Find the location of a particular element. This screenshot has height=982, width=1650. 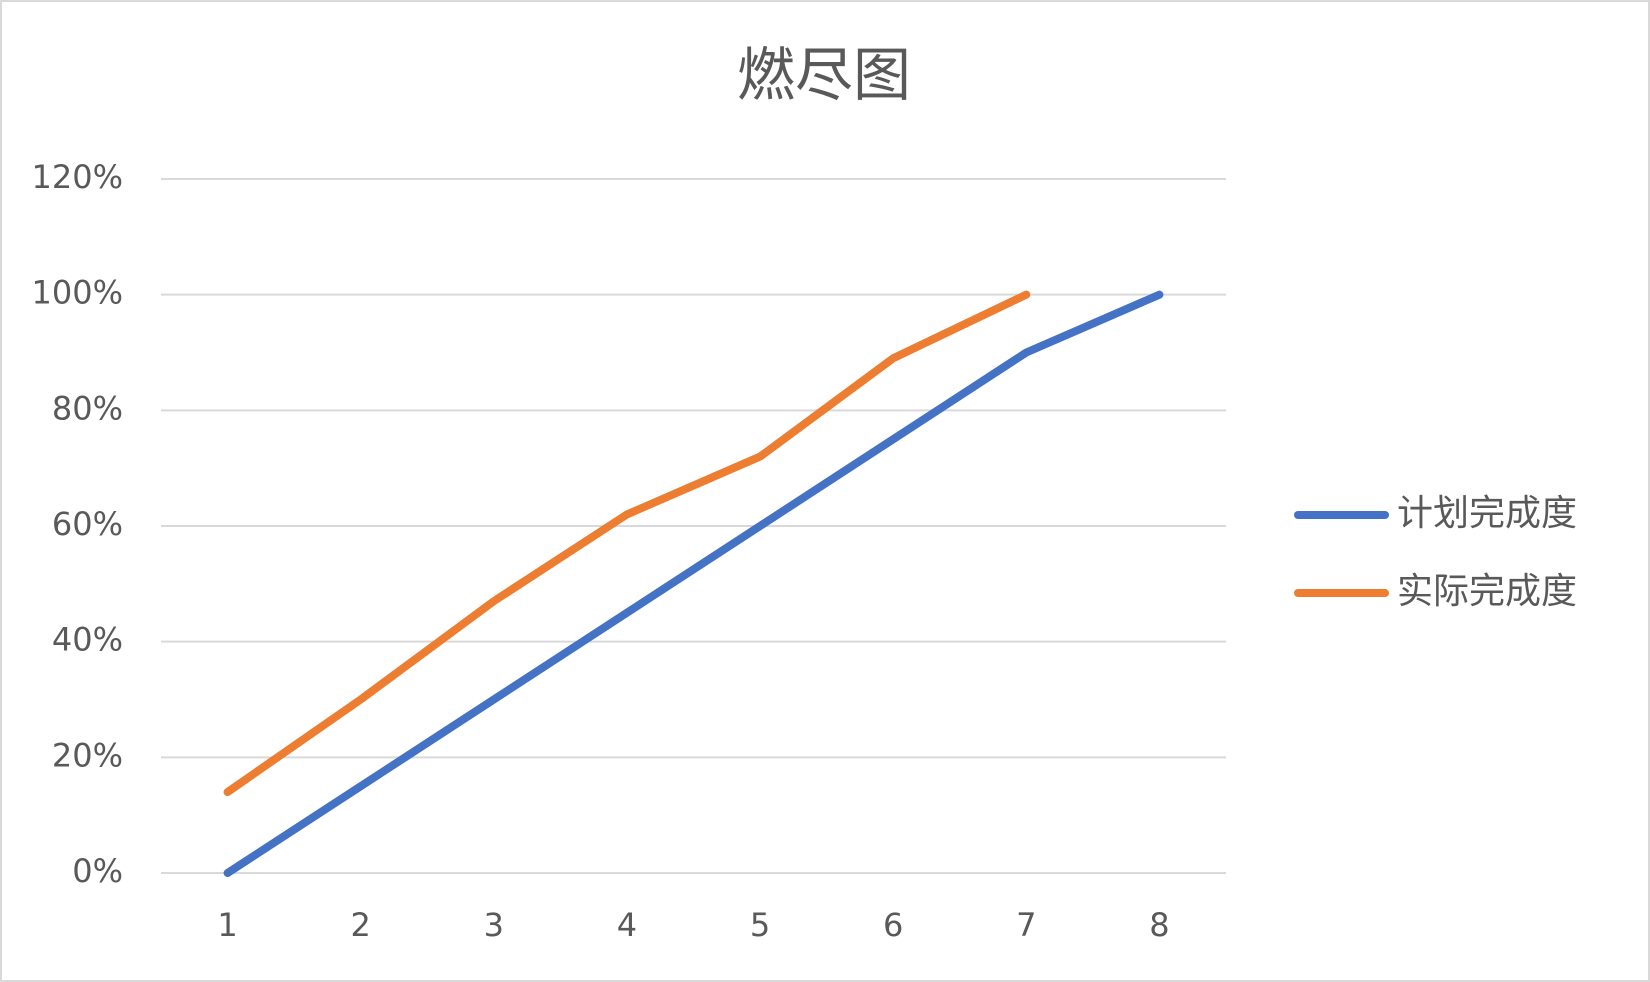

chart-title: 燃尽图 is located at coordinates (824, 75).